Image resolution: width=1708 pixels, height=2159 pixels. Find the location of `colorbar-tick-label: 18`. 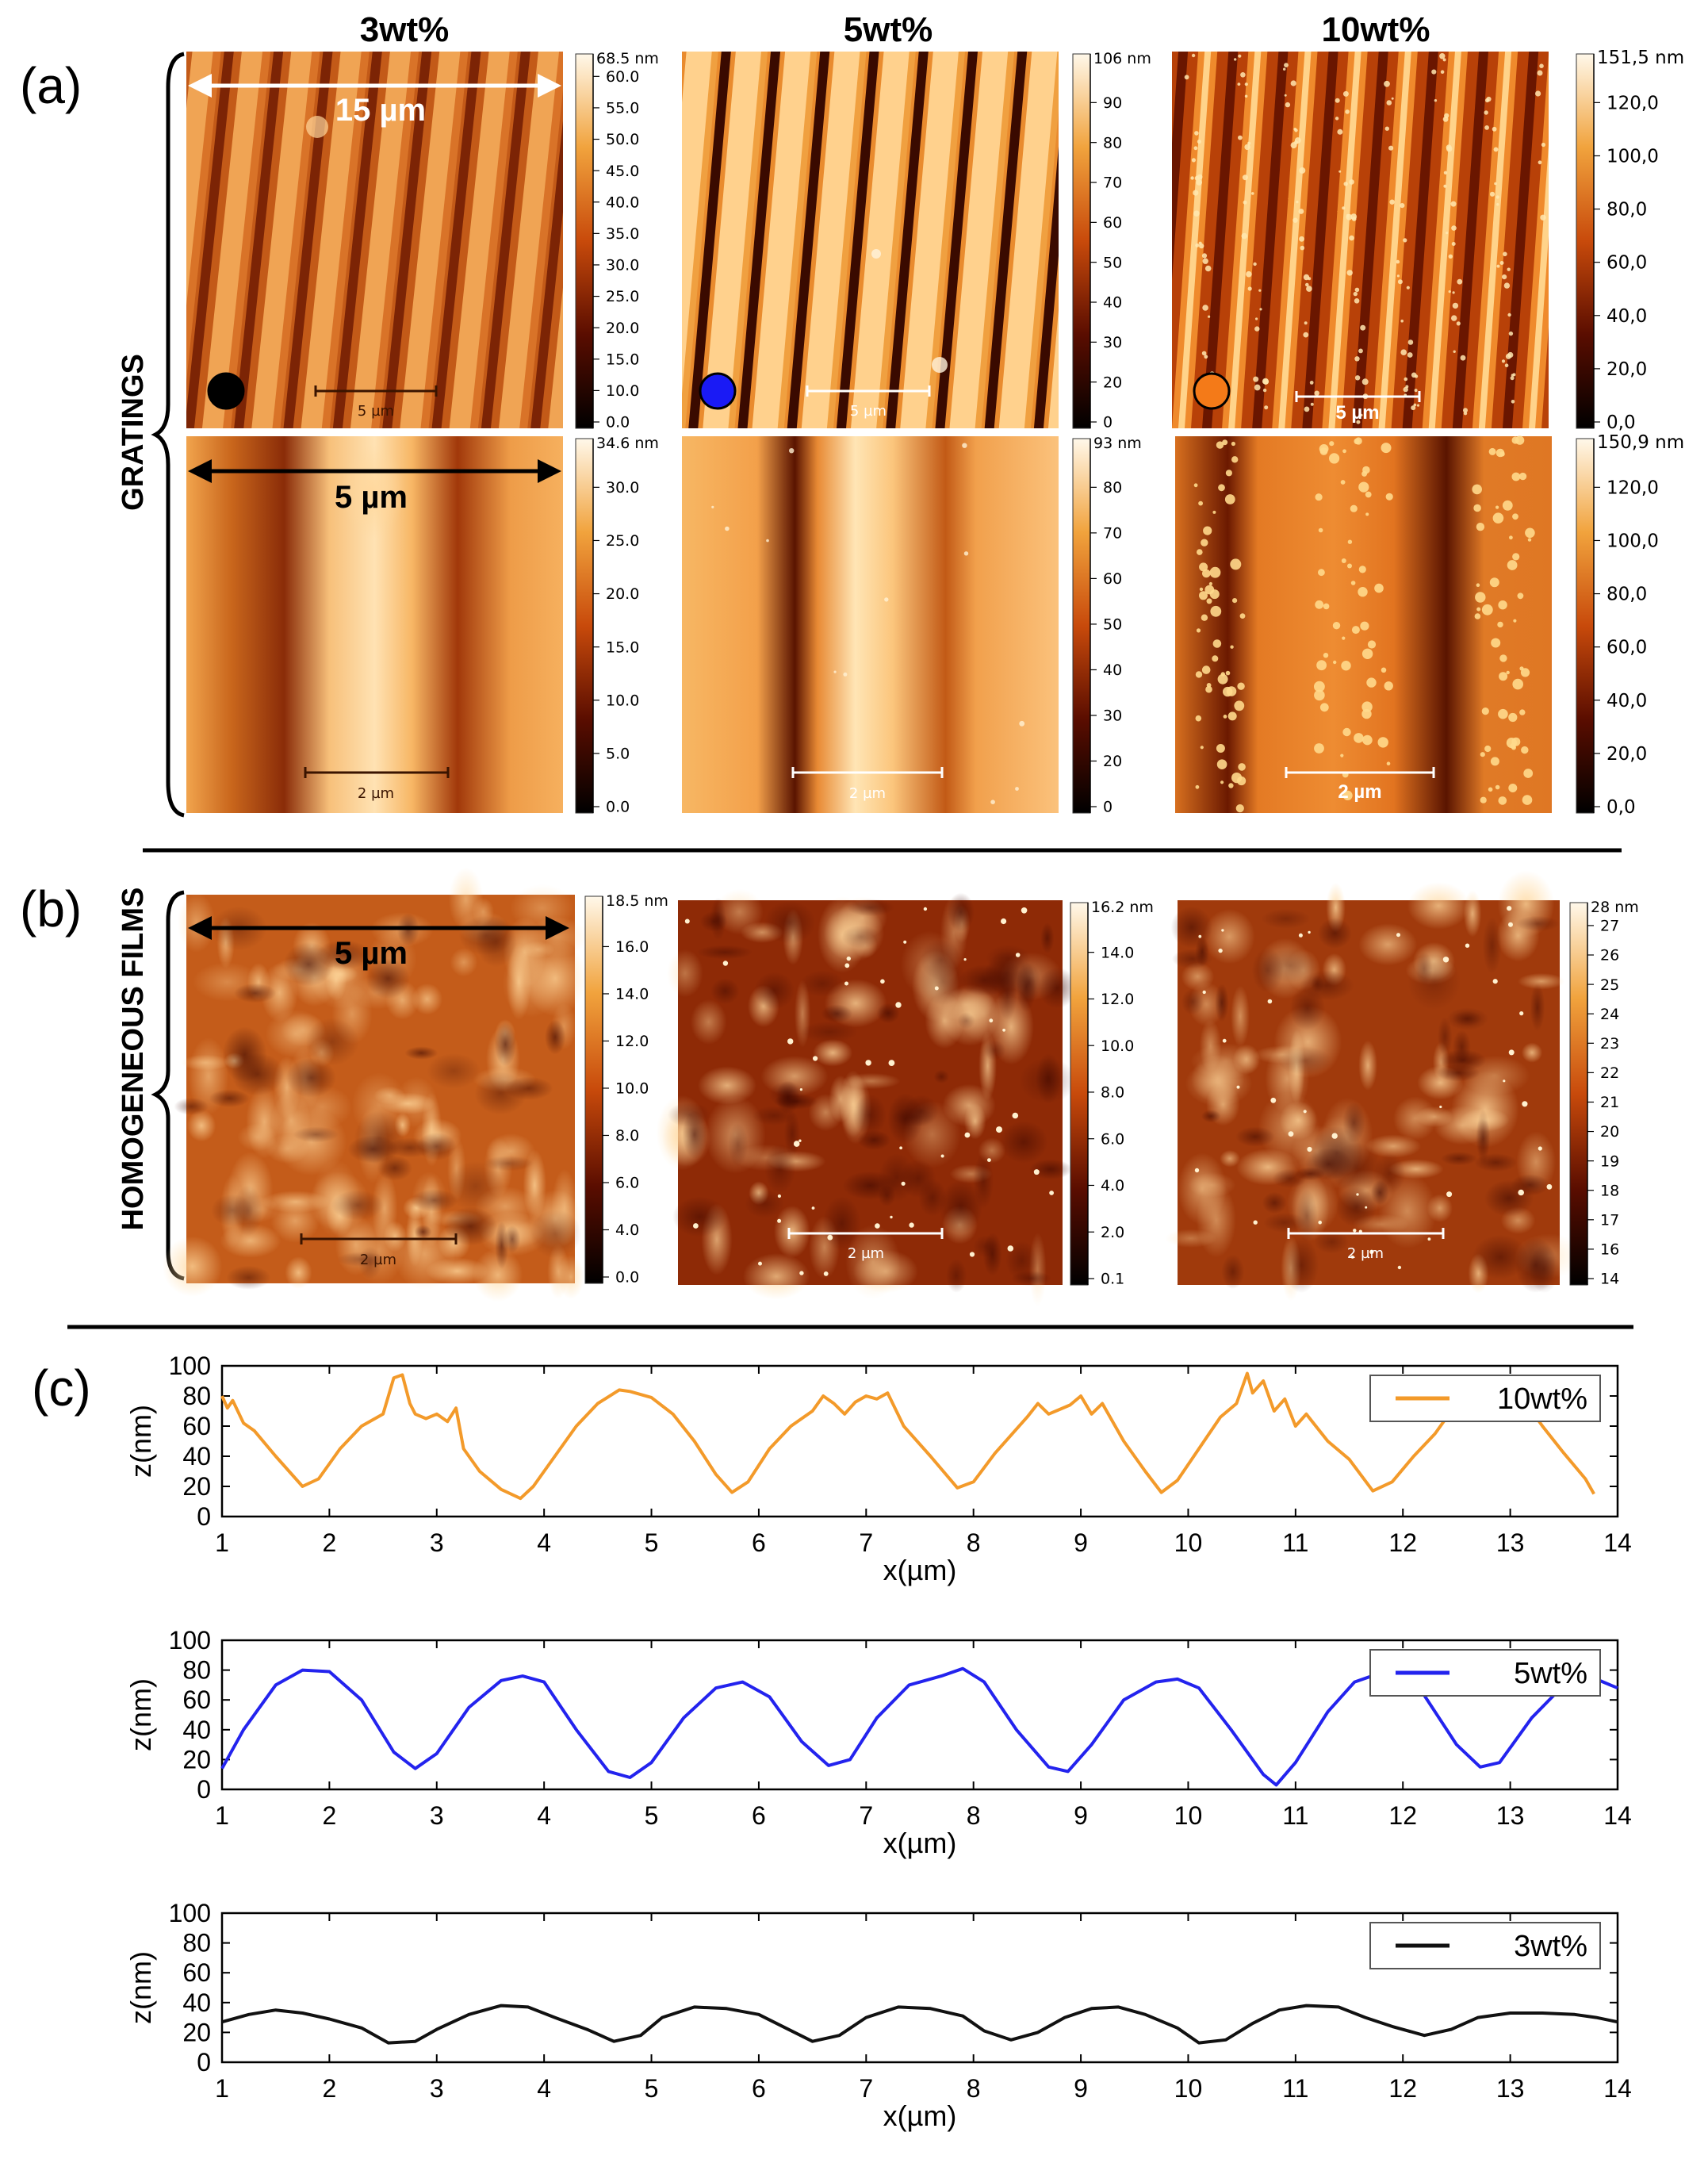

colorbar-tick-label: 18 is located at coordinates (1609, 1190).